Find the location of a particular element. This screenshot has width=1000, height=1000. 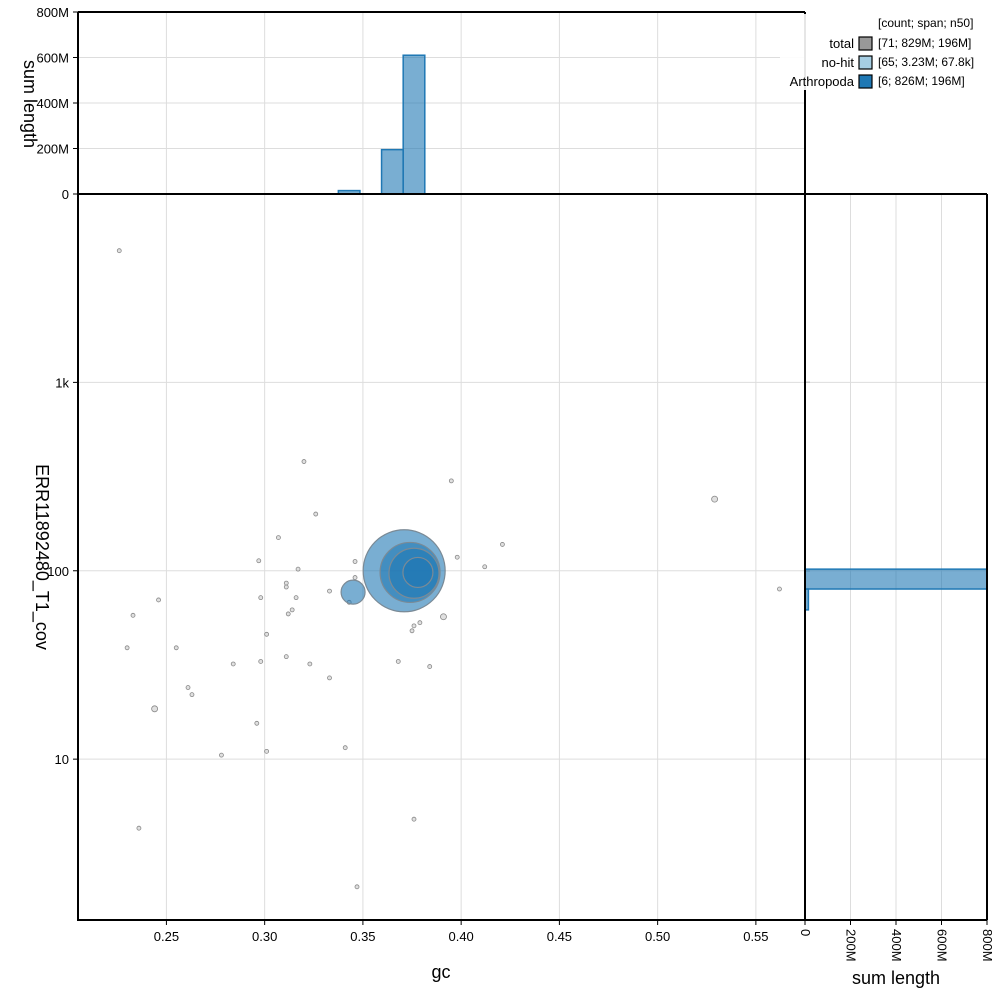

right-hist-bar is located at coordinates (896, 579).